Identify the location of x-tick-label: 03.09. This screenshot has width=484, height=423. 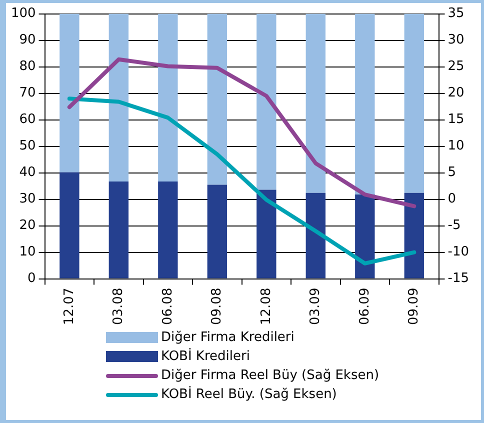
(316, 306).